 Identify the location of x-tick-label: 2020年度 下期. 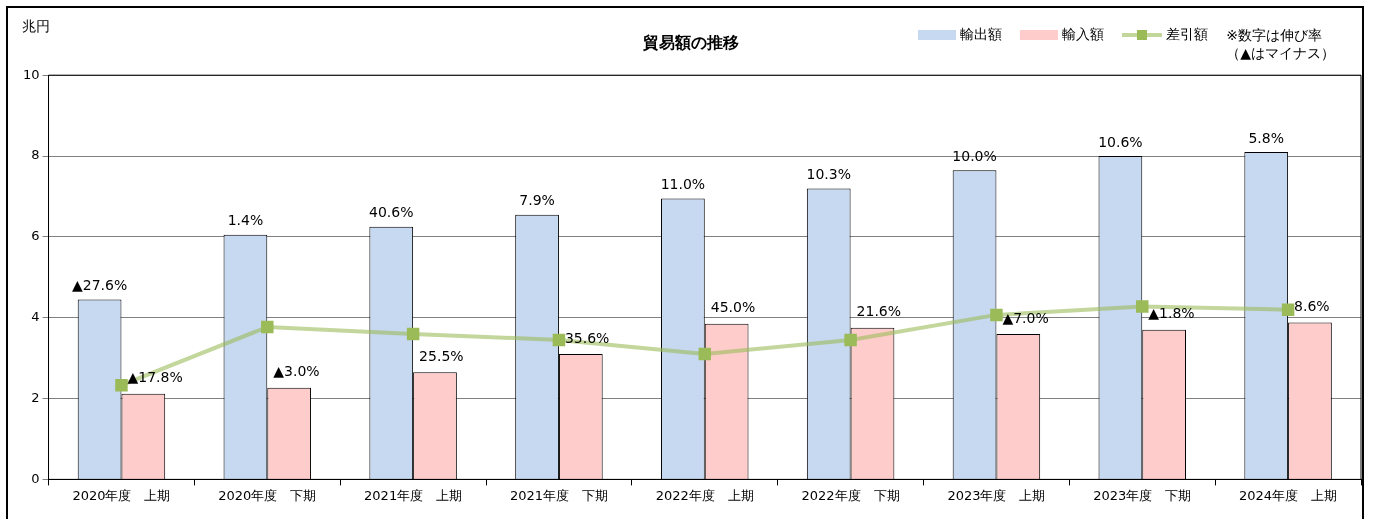
(267, 495).